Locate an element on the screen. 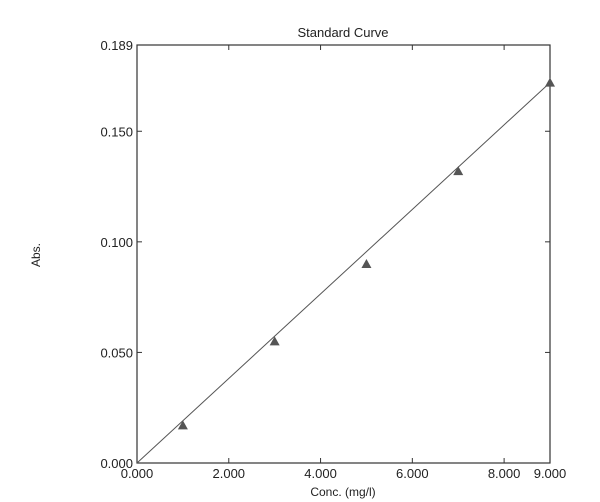 The image size is (600, 502). y-tick-label: 0.000 is located at coordinates (116, 463).